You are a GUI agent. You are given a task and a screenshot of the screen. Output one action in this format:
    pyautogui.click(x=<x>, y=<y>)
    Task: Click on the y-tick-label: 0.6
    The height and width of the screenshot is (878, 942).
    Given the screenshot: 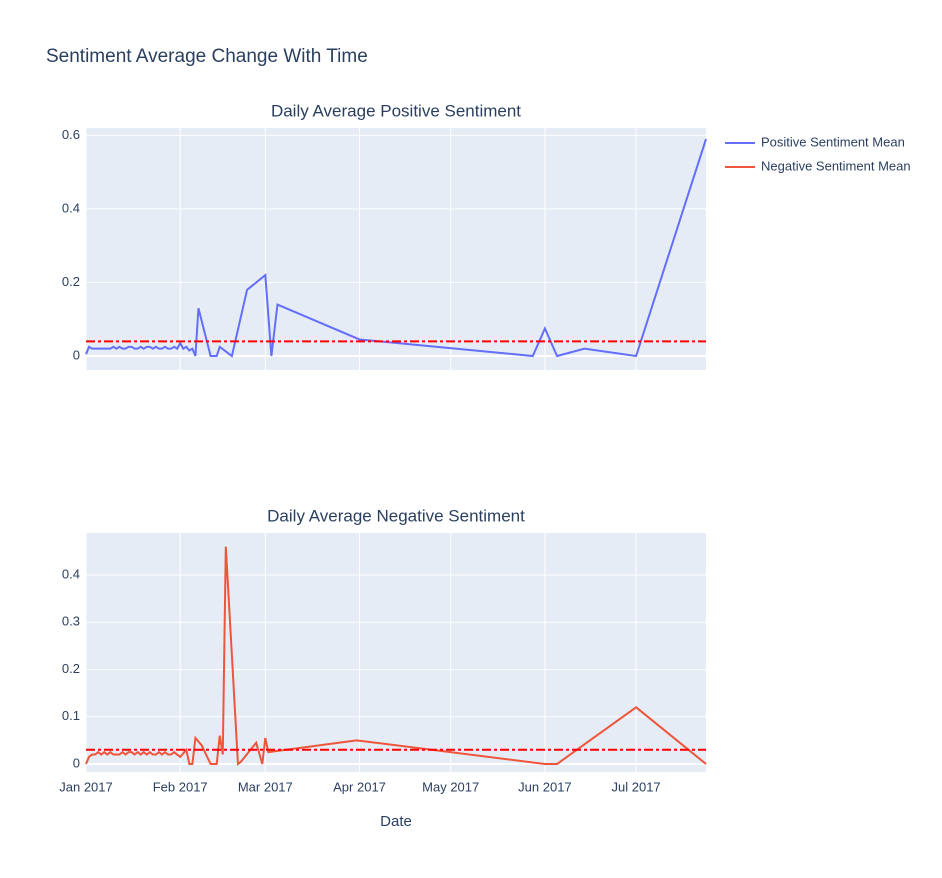 What is the action you would take?
    pyautogui.click(x=71, y=134)
    